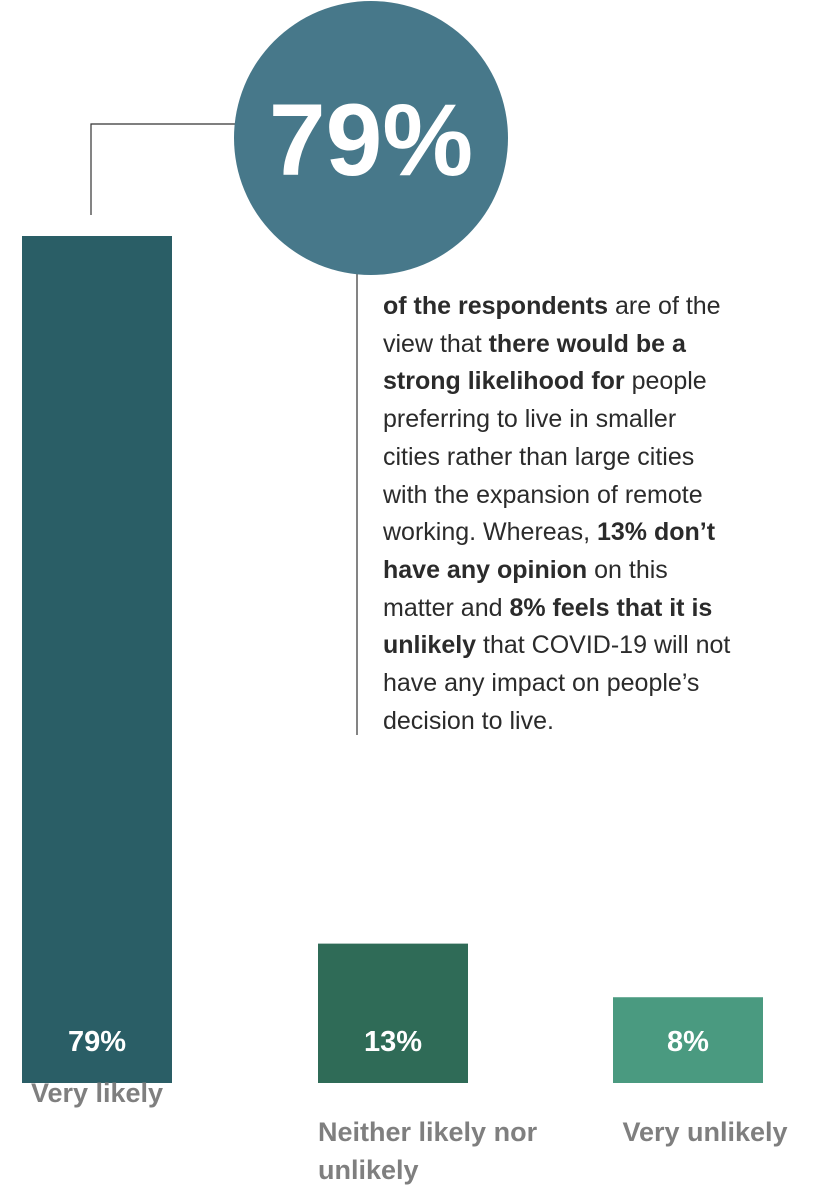 This screenshot has height=1192, width=816. I want to click on text: working. Whereas,, so click(490, 532).